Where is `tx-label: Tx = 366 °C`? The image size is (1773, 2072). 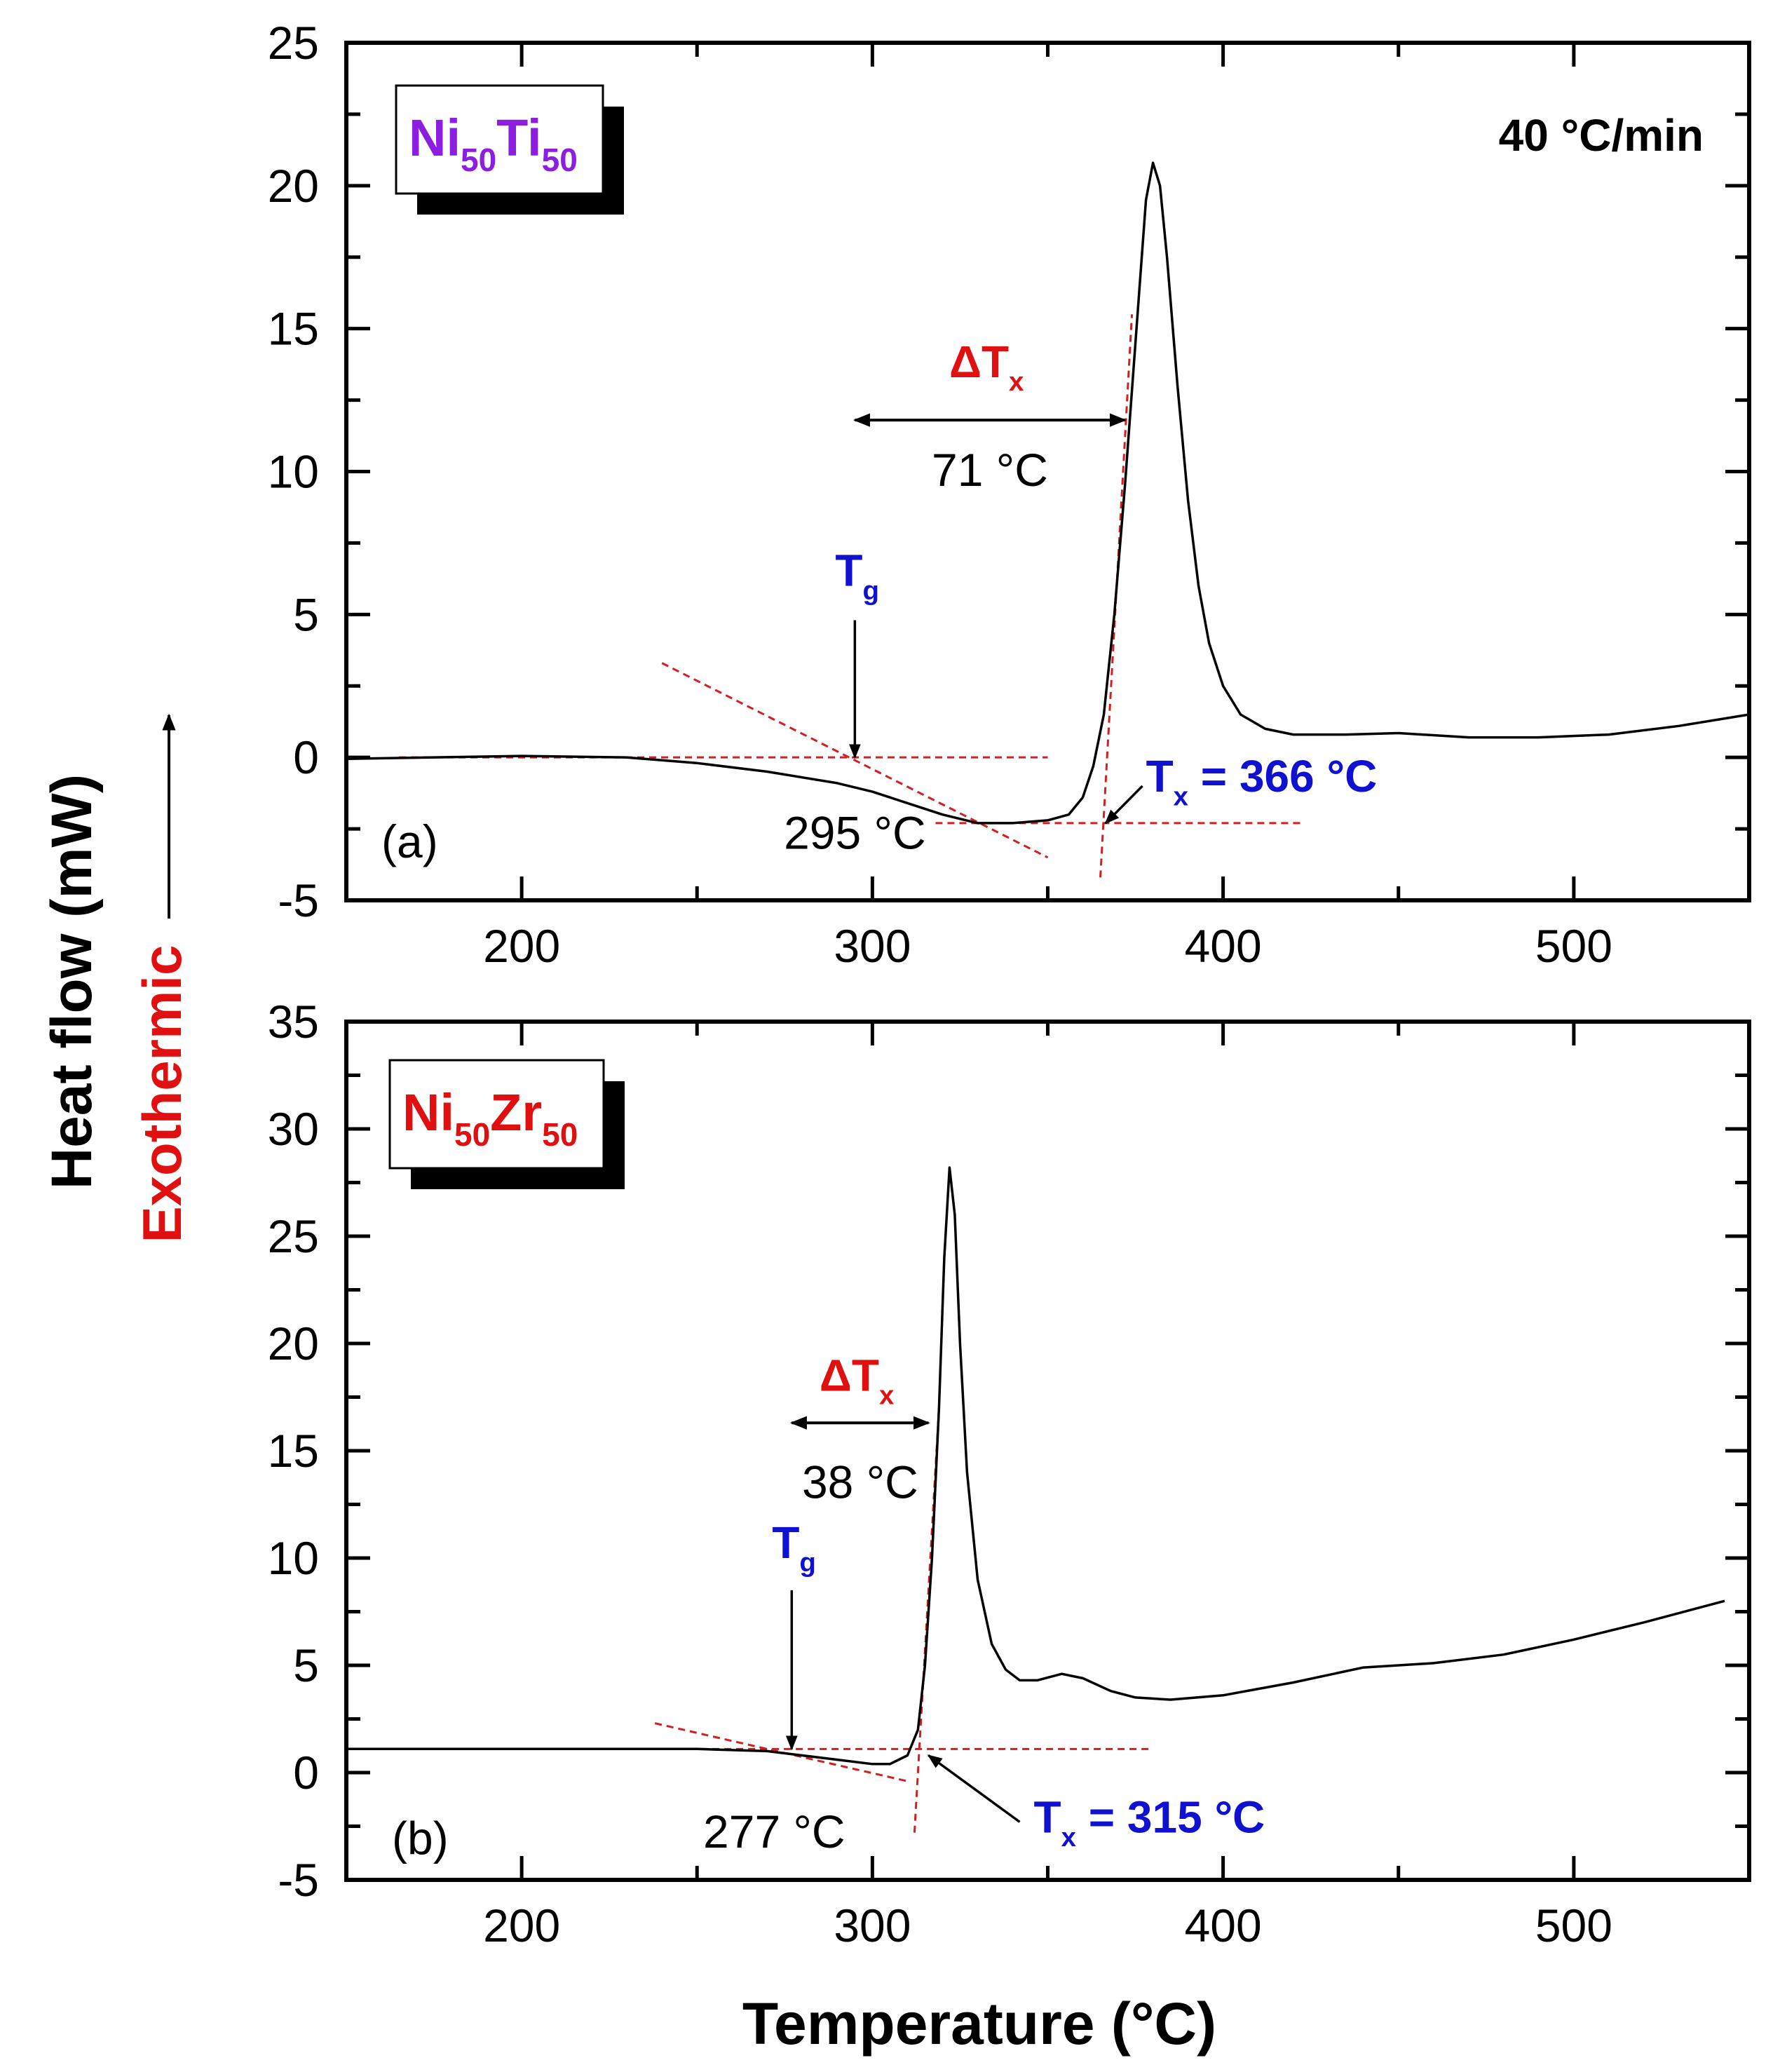 tx-label: Tx = 366 °C is located at coordinates (1262, 781).